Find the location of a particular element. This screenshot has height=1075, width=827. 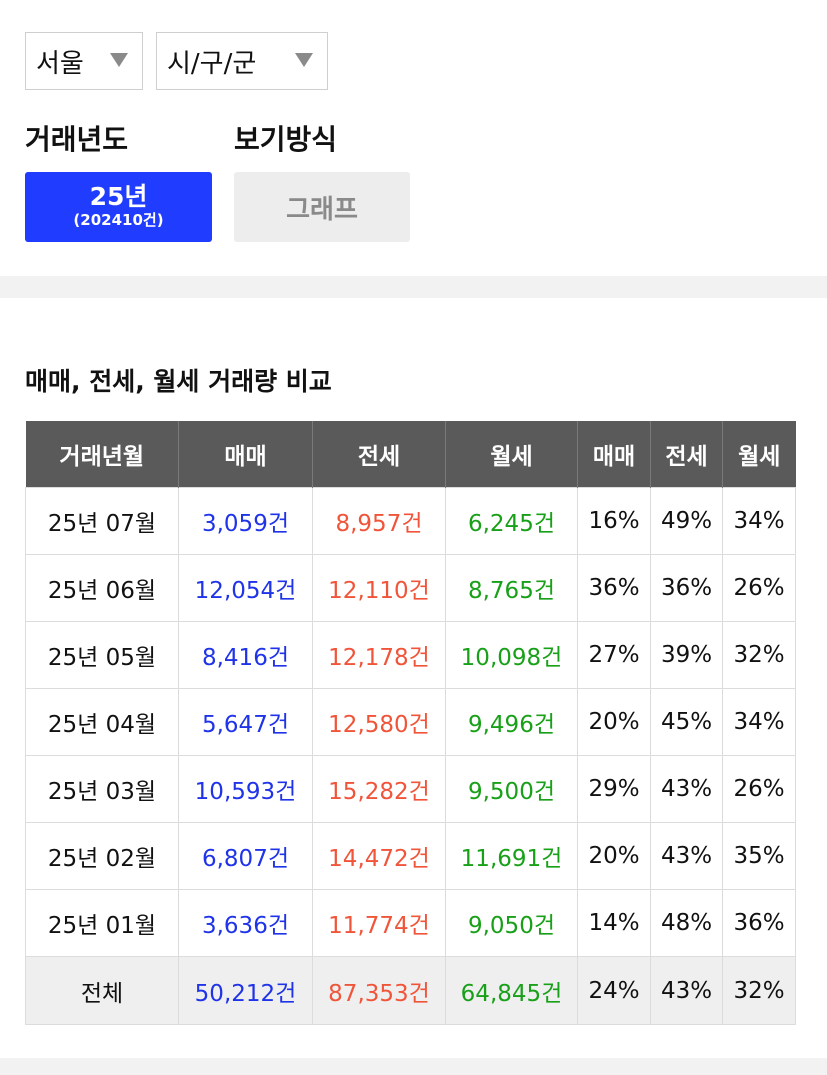

row-month: 25년 03월 is located at coordinates (102, 789).